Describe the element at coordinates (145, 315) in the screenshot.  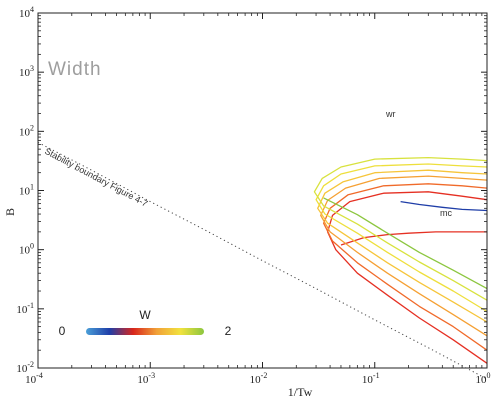
I see `colorbar-label: W` at that location.